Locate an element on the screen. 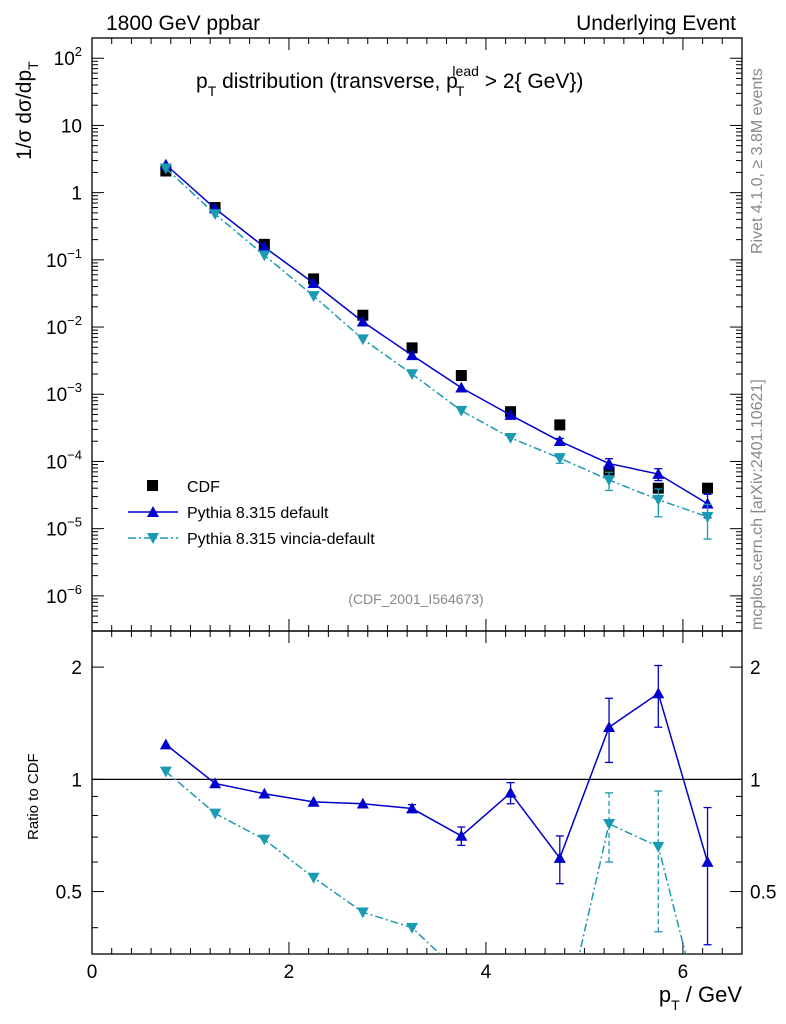 Image resolution: width=786 pixels, height=1024 pixels. legend-label-cdf: CDF is located at coordinates (203, 487).